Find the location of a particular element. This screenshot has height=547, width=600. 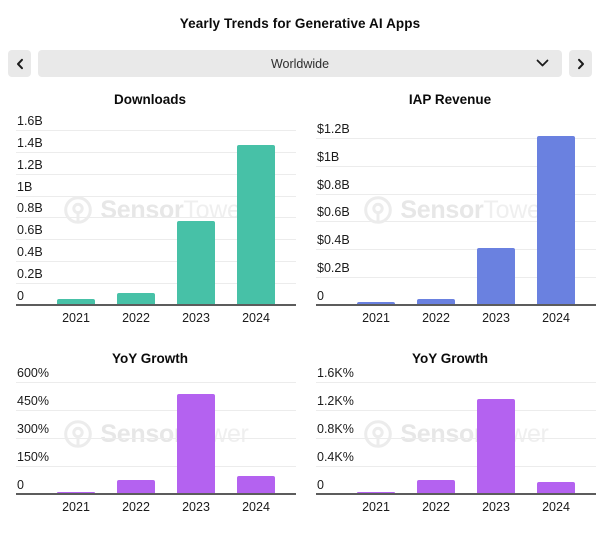

plot-area: SensorTower 1.6K% 1.2K% 0.8K% 0.4K% 0 is located at coordinates (456, 431).